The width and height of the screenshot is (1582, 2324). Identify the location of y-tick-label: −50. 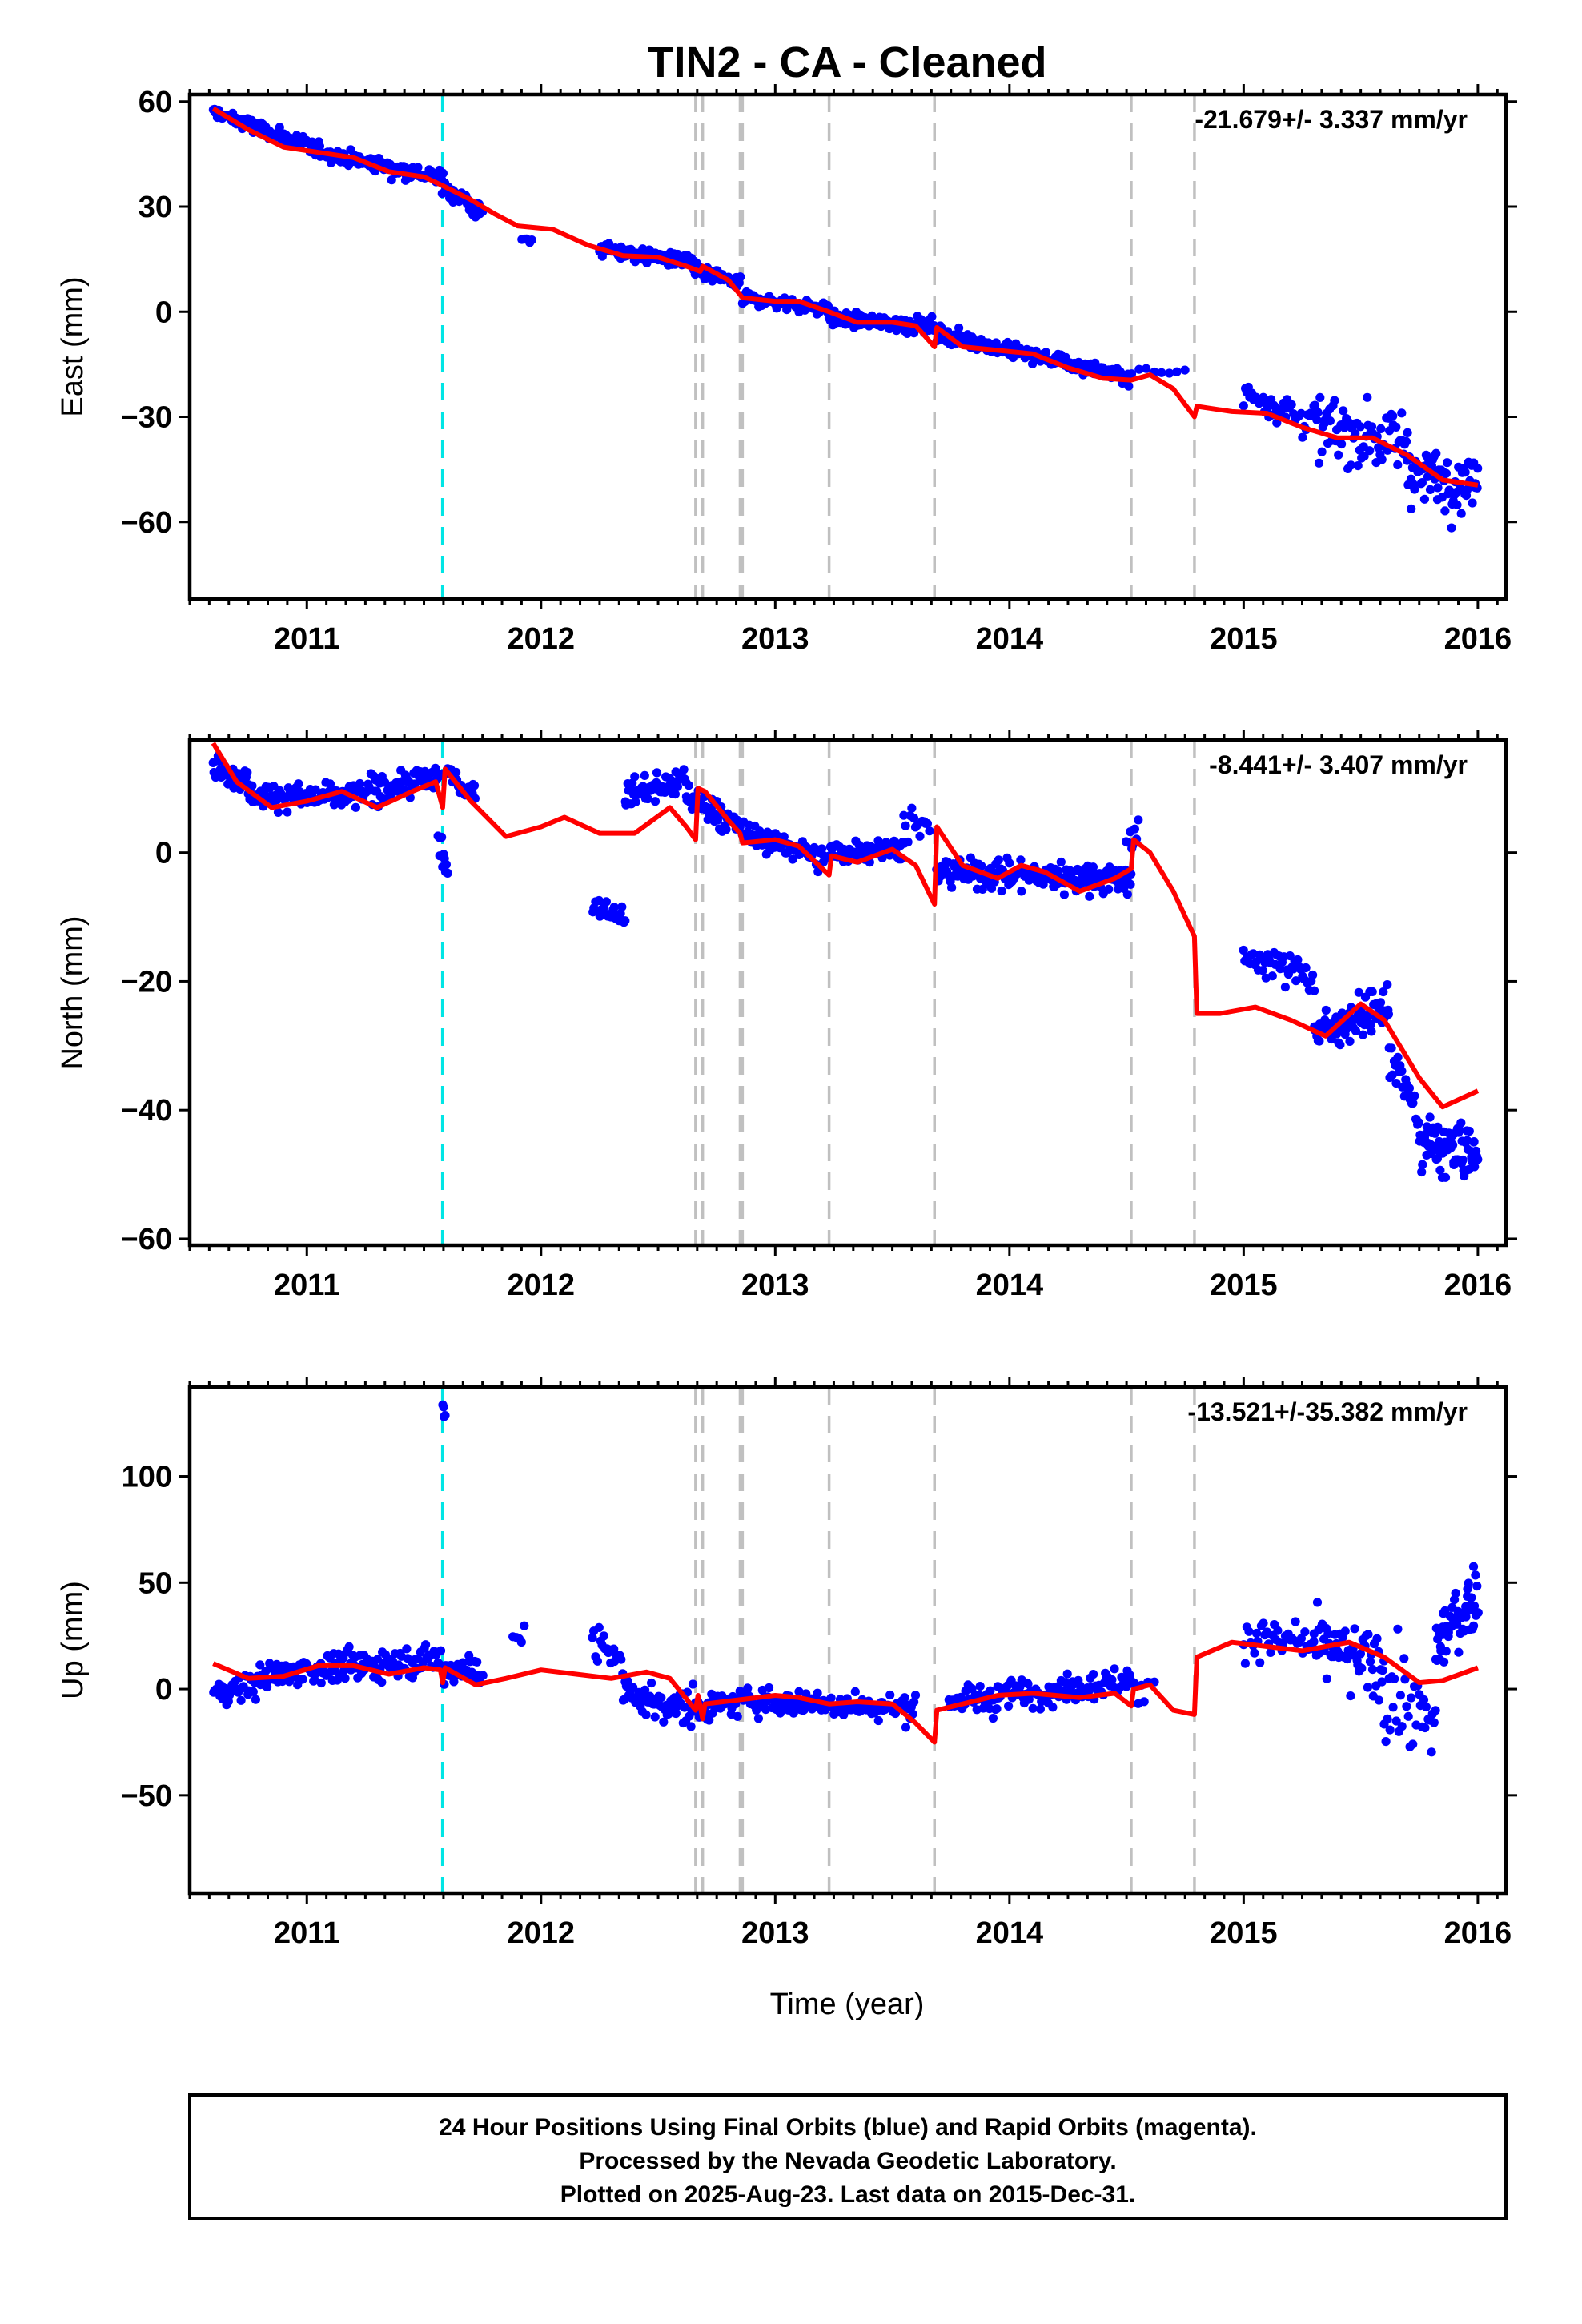
(146, 1796).